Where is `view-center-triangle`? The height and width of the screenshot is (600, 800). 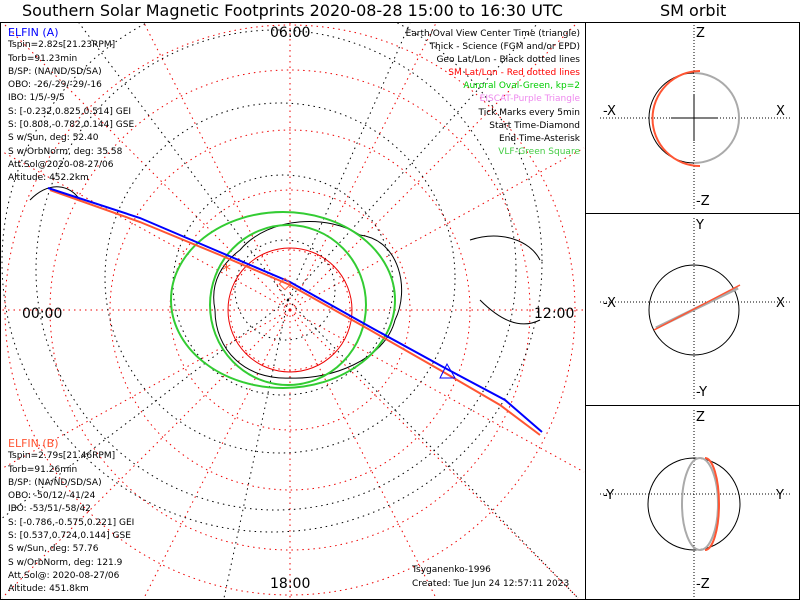 view-center-triangle is located at coordinates (447, 370).